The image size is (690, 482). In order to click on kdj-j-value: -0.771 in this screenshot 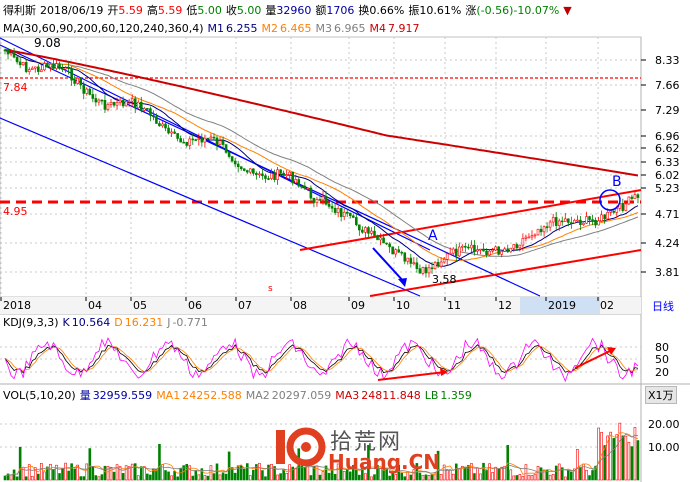, I will do `click(190, 322)`.